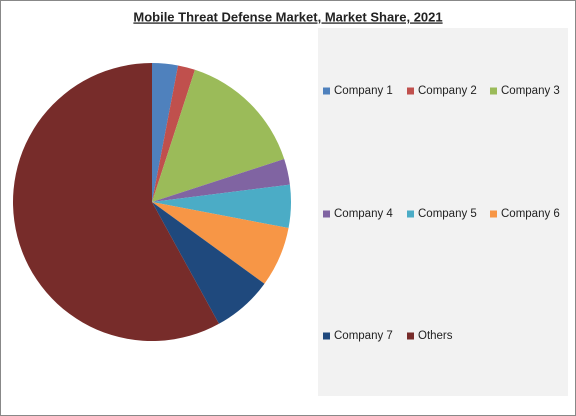 This screenshot has width=576, height=416. Describe the element at coordinates (447, 214) in the screenshot. I see `legend-label: Company 5` at that location.